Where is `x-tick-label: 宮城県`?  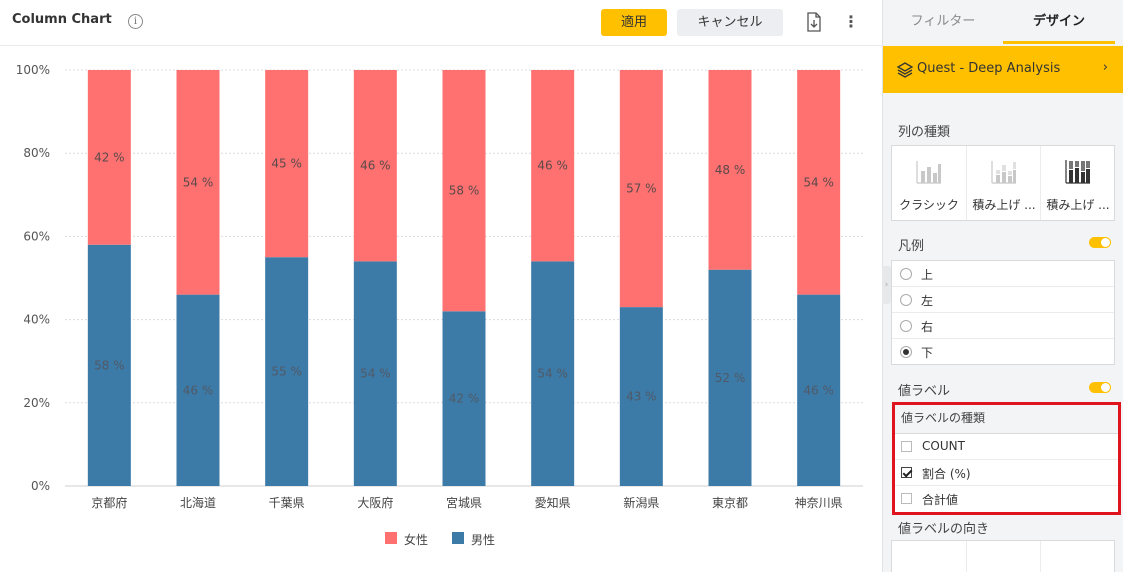
x-tick-label: 宮城県 is located at coordinates (464, 502).